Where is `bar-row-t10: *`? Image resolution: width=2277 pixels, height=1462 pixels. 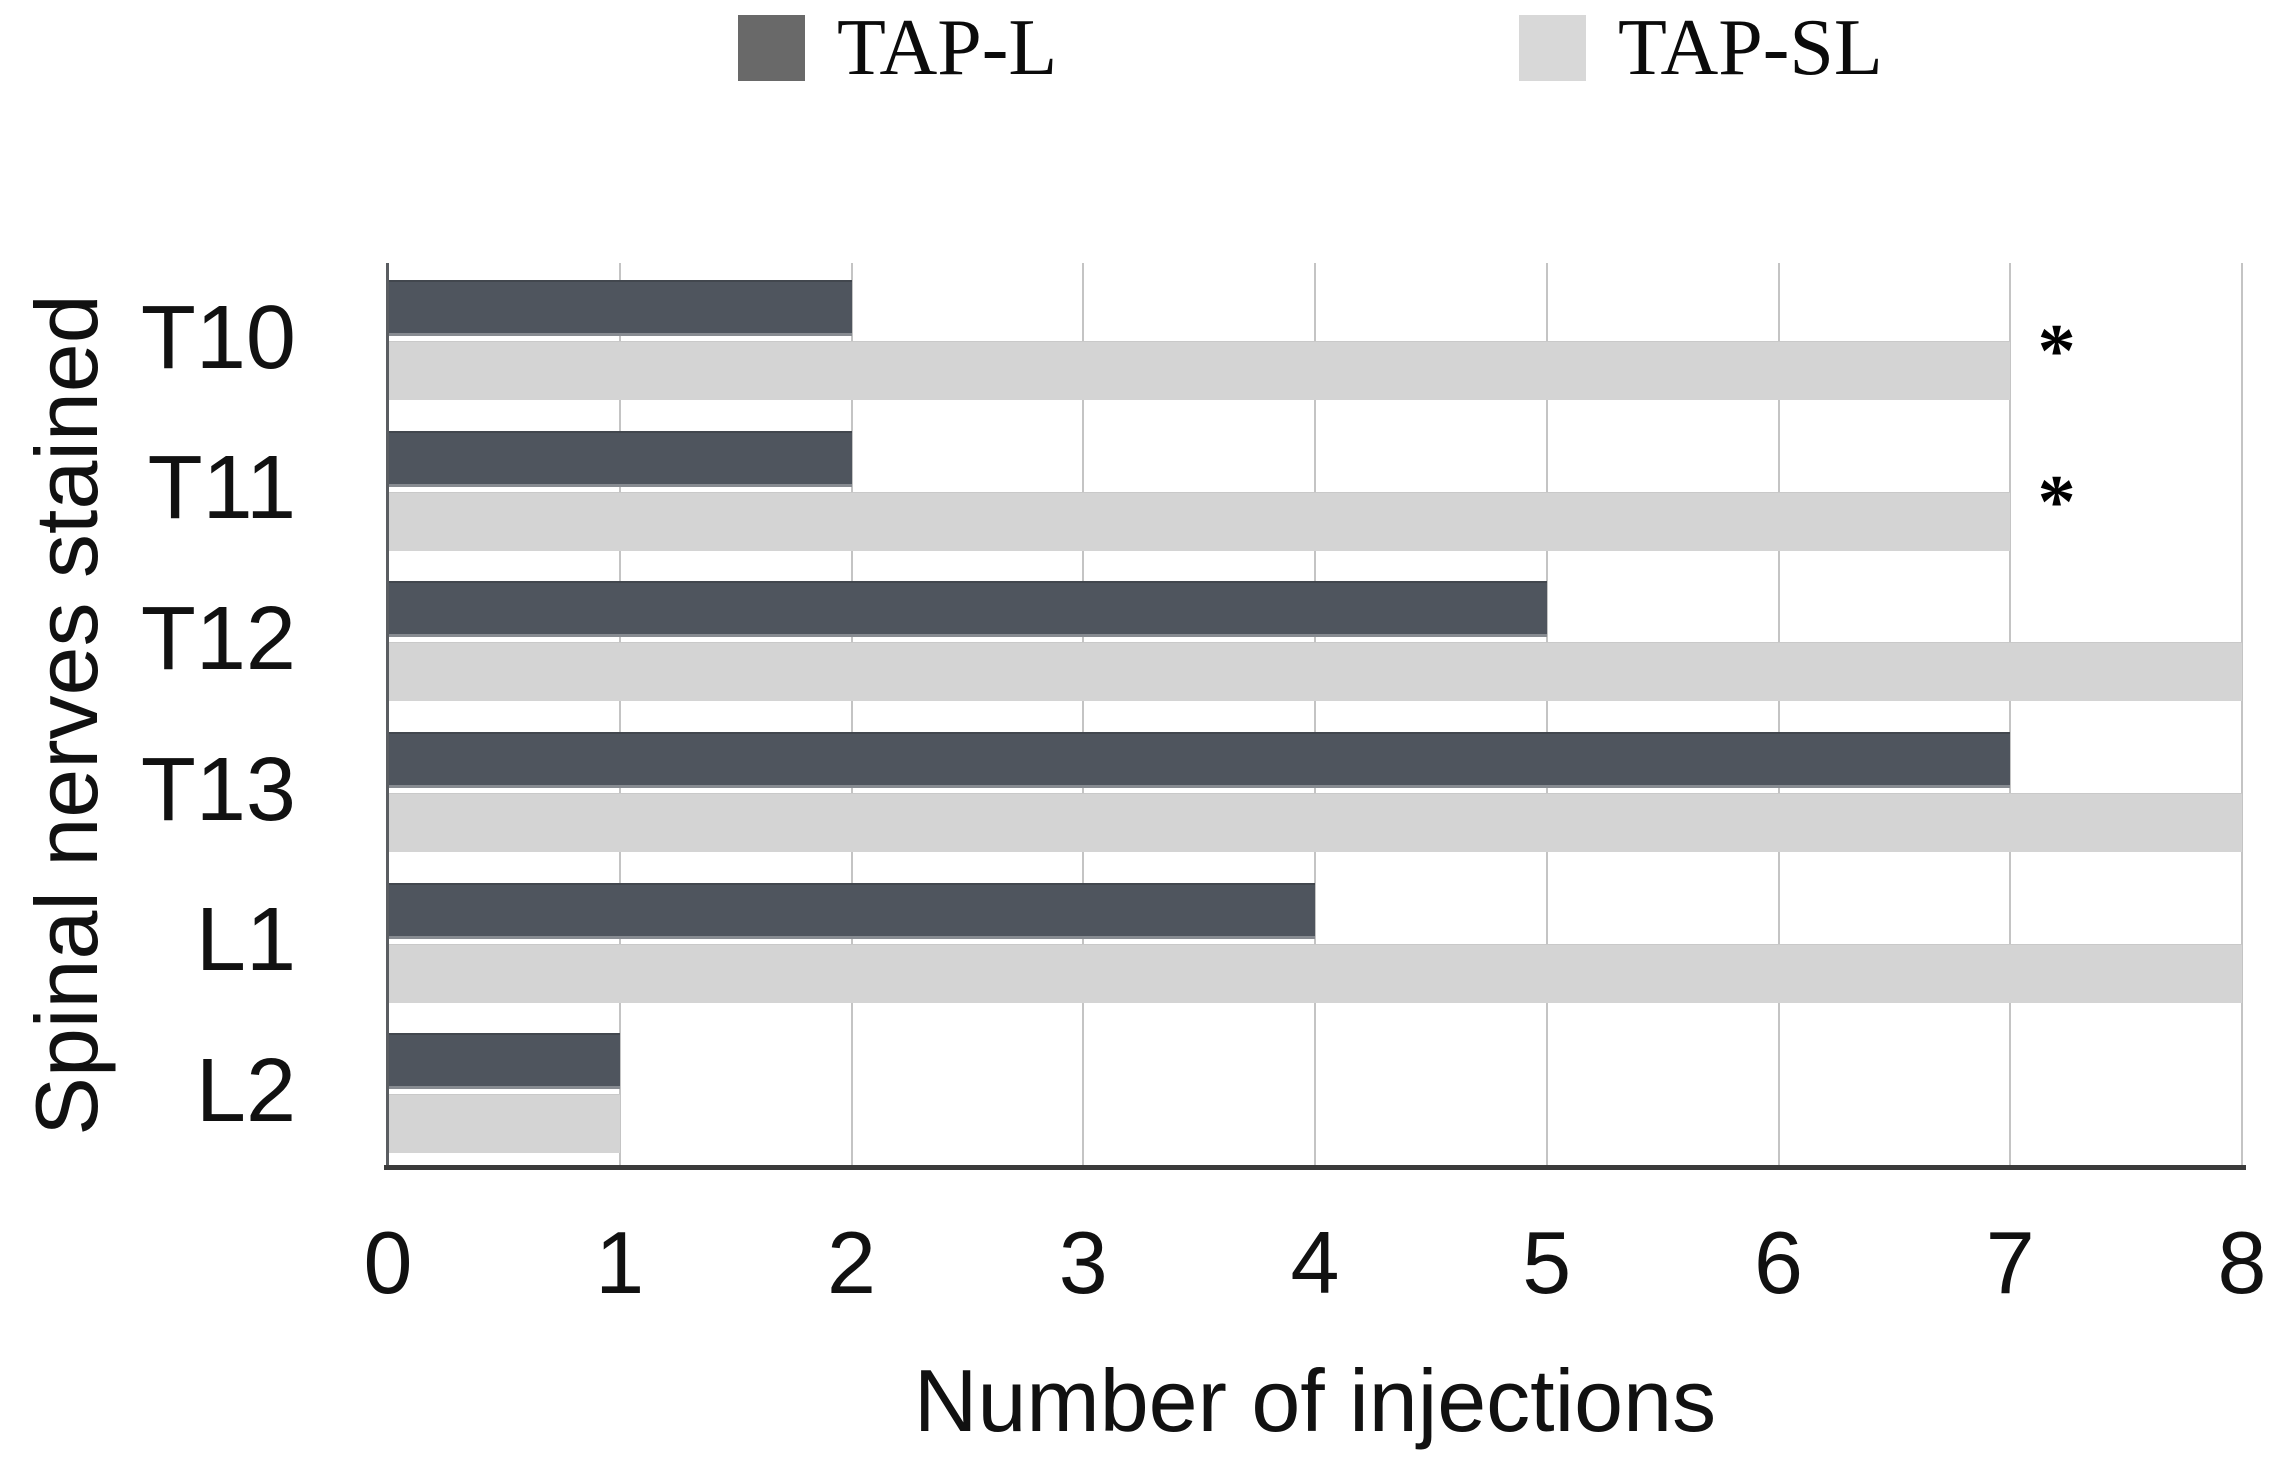
bar-row-t10: * is located at coordinates (1315, 338).